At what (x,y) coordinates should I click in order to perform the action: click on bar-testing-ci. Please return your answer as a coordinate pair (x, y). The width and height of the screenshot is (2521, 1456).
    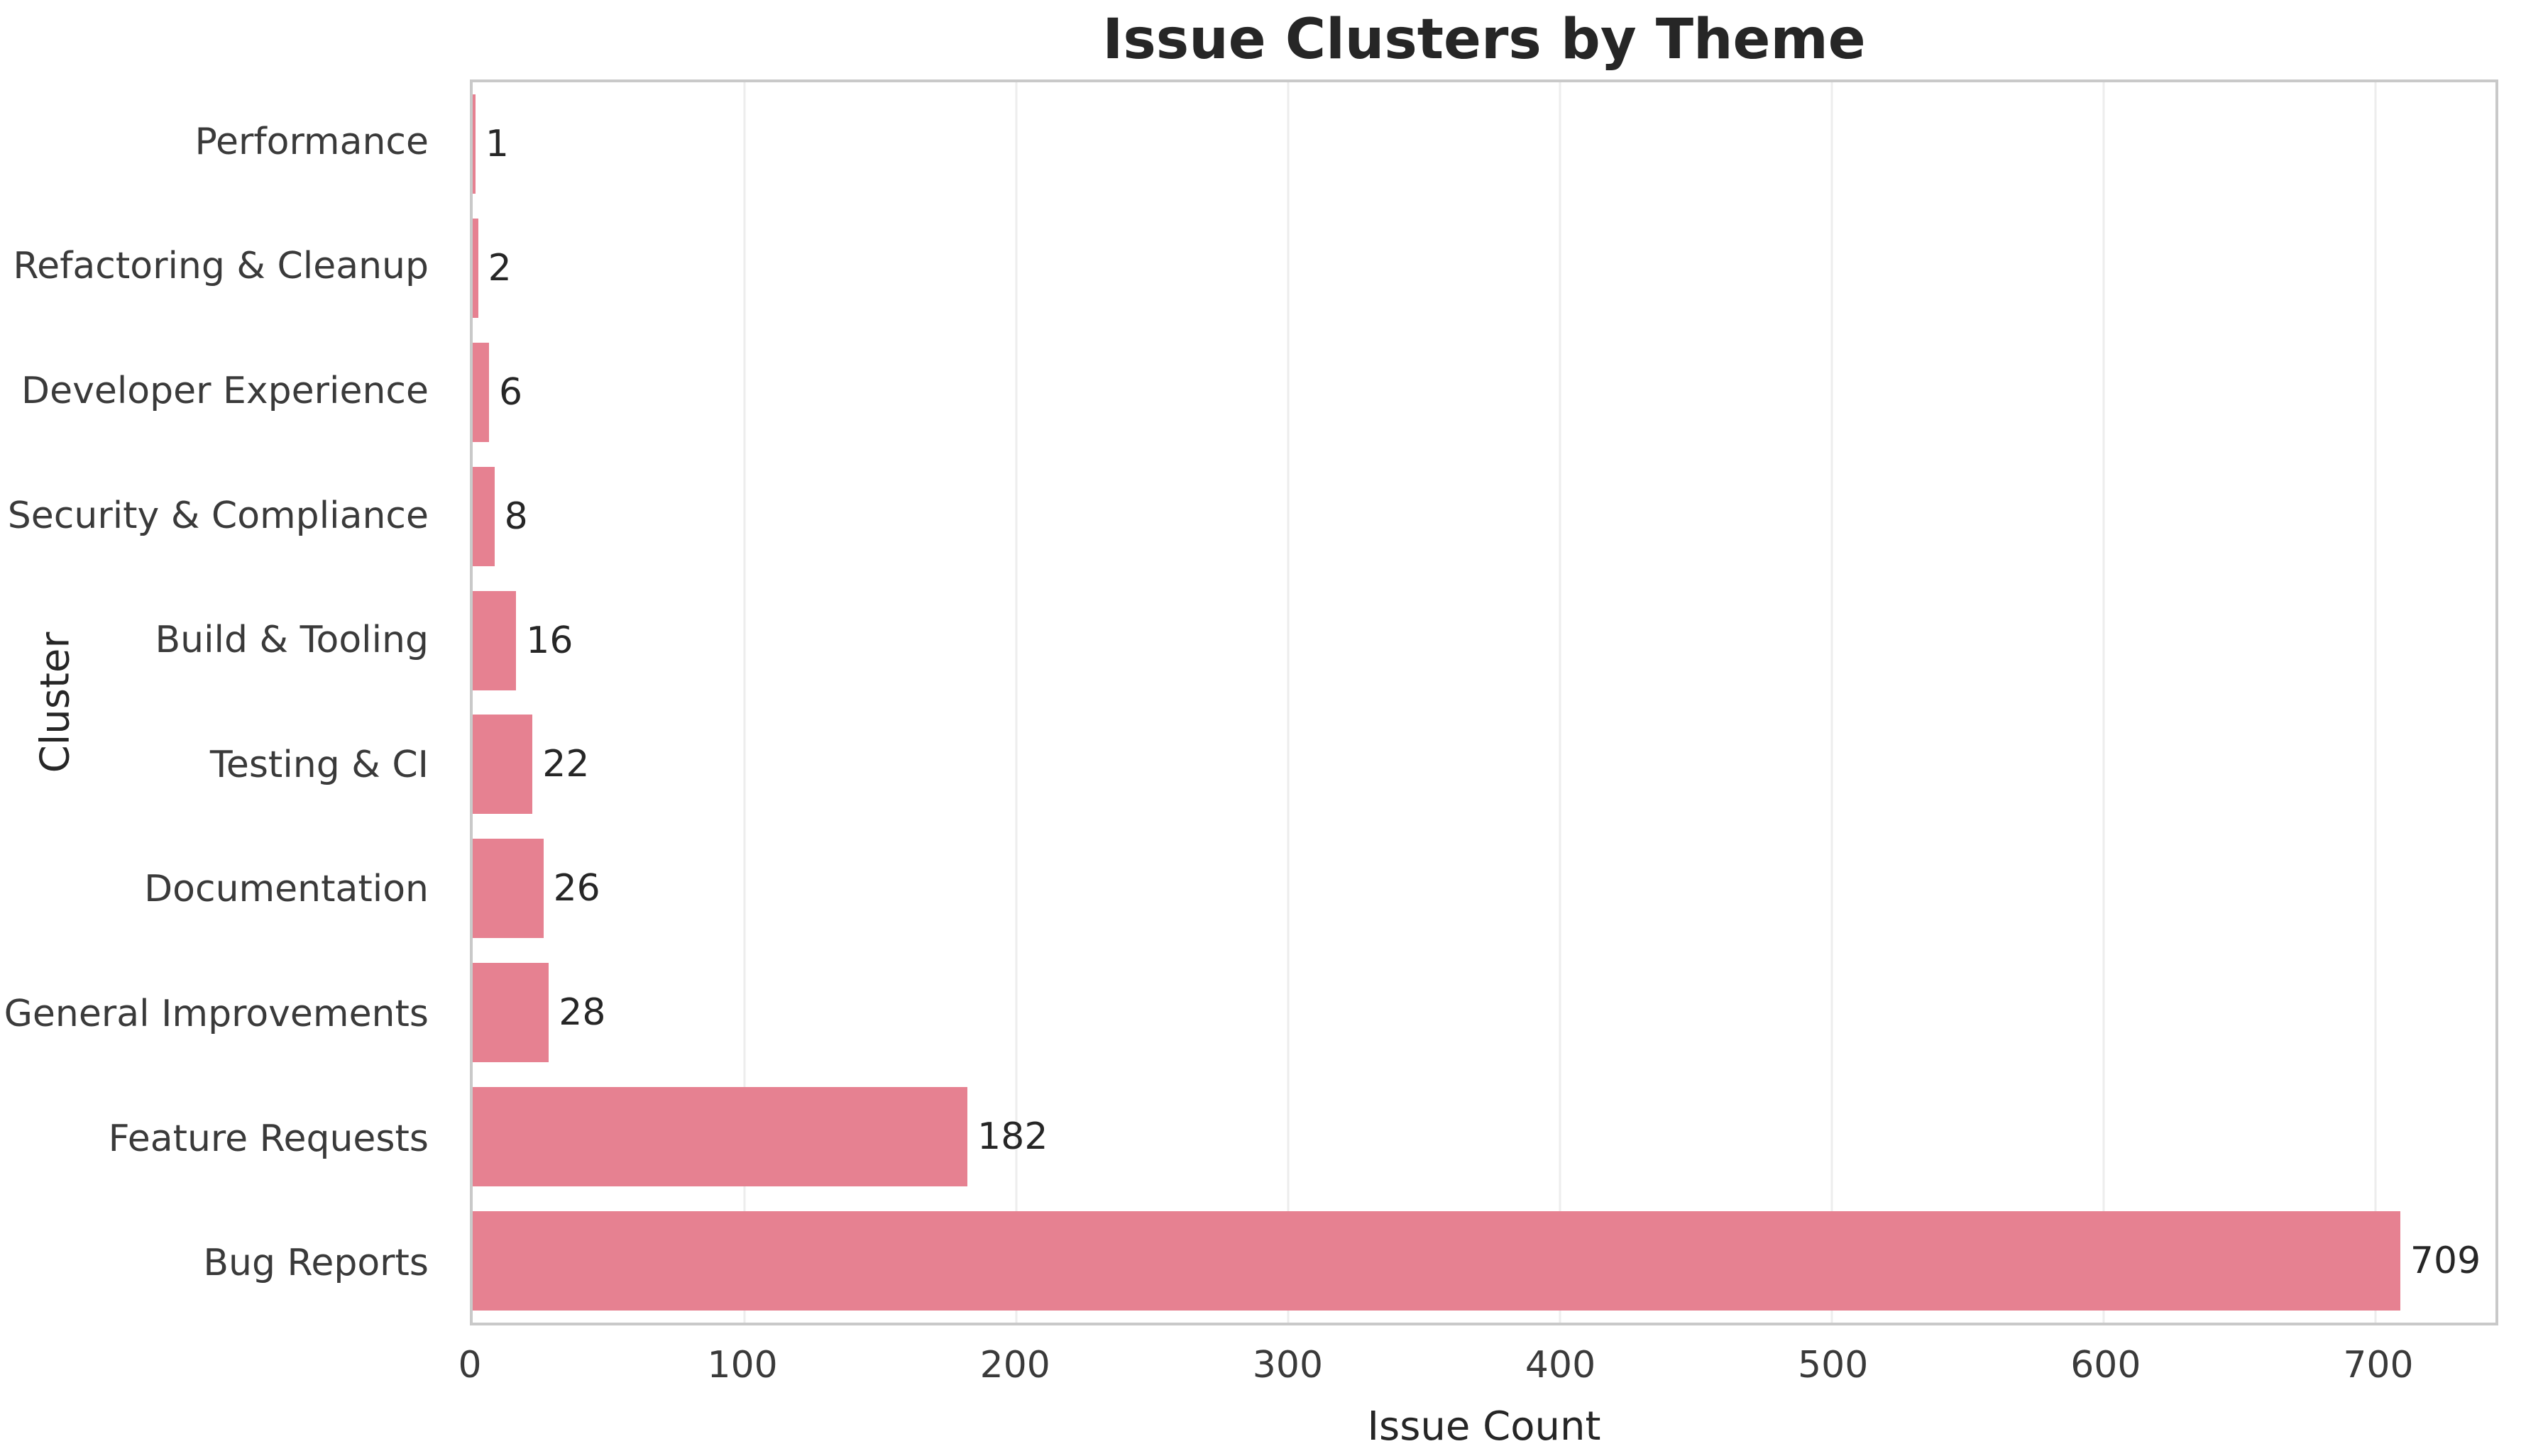
    Looking at the image, I should click on (503, 765).